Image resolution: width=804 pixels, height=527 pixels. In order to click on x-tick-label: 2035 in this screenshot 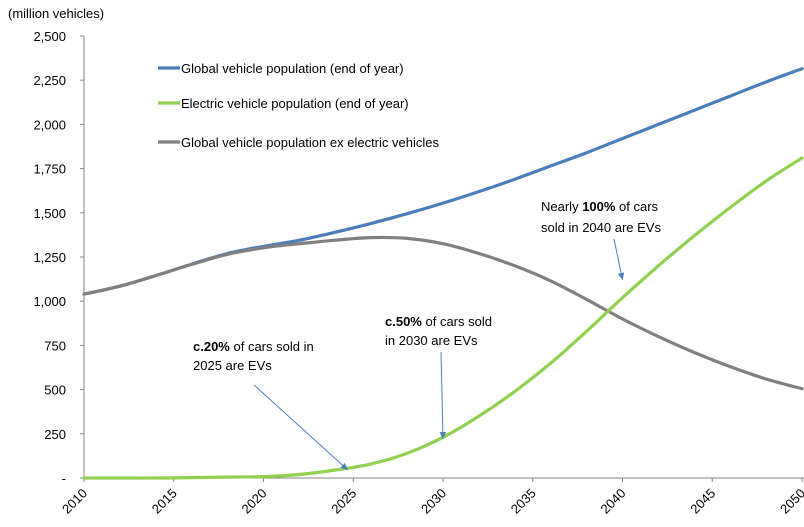, I will do `click(523, 501)`.